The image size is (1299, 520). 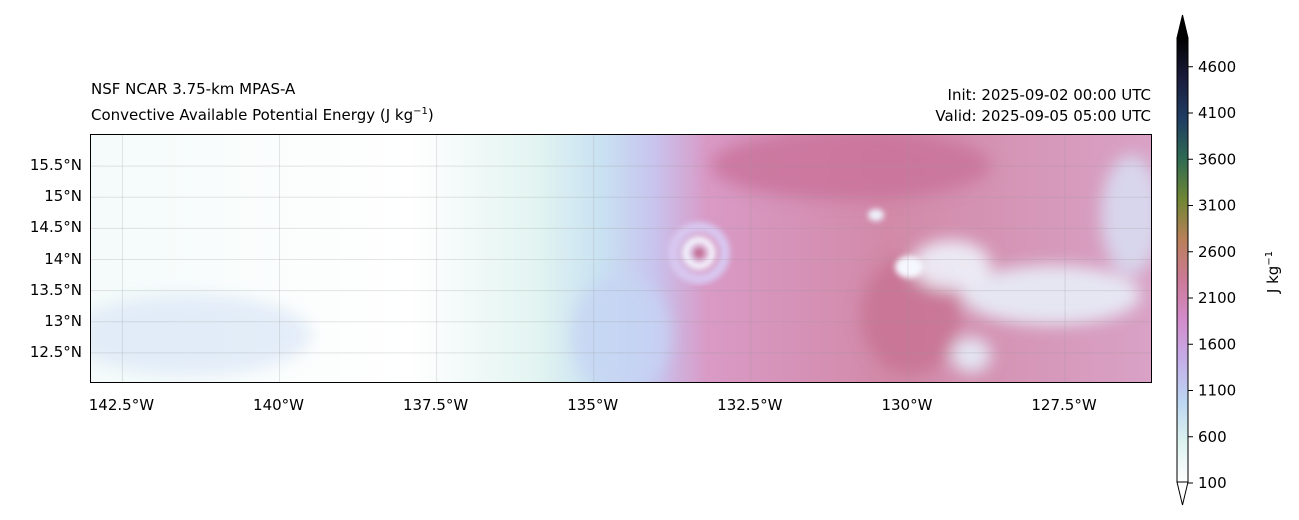 I want to click on valid-time: Valid: 2025-09-05 05:00 UTC, so click(x=1043, y=116).